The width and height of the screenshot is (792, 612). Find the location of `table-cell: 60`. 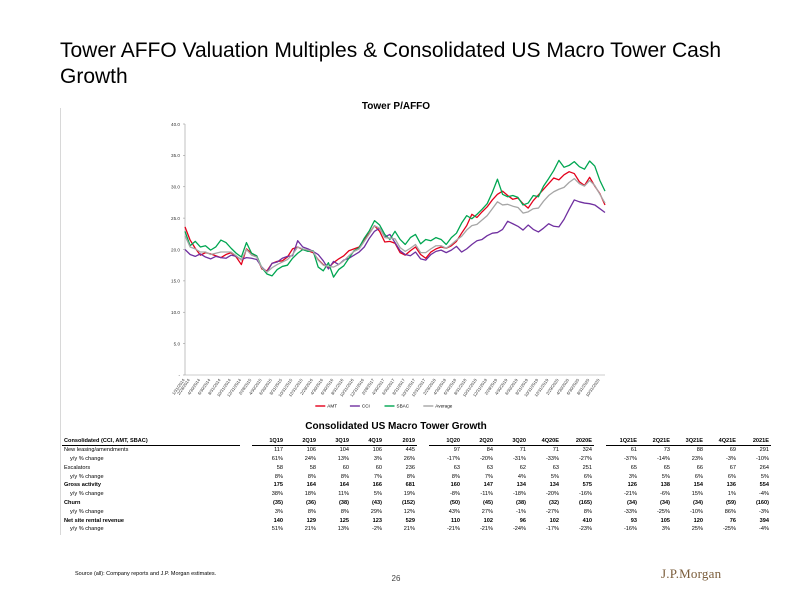

table-cell: 60 is located at coordinates (345, 467).